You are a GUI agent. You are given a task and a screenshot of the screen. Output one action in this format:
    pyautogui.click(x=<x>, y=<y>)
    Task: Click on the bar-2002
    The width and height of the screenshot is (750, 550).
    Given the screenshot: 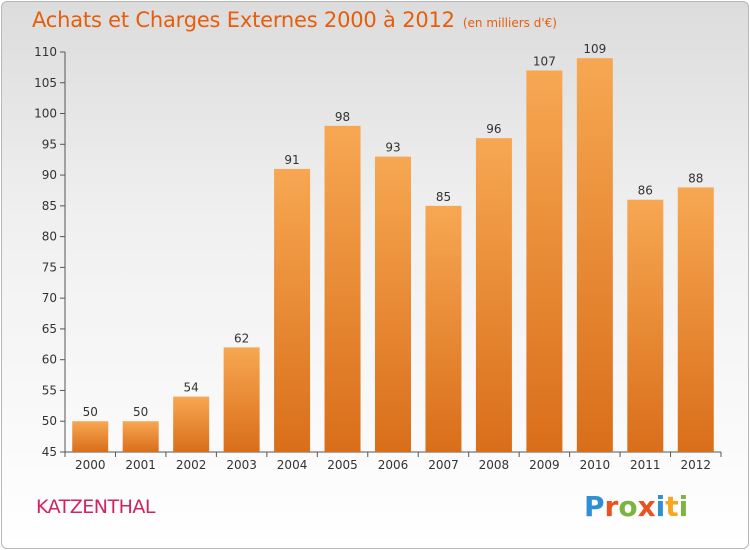 What is the action you would take?
    pyautogui.click(x=191, y=424)
    